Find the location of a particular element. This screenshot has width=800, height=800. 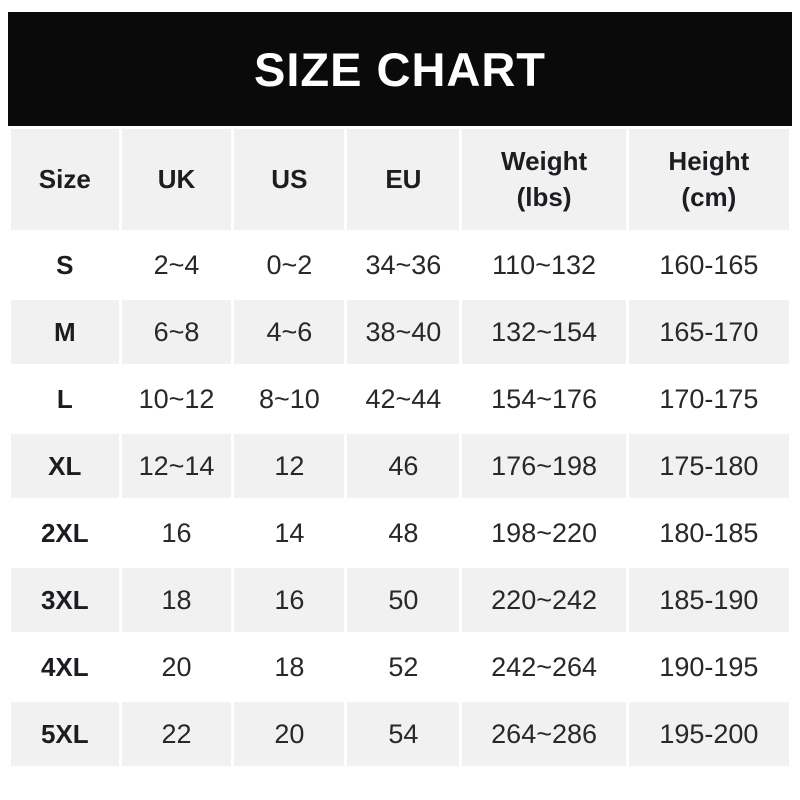

data-cell-weight: 132~154 is located at coordinates (544, 332).